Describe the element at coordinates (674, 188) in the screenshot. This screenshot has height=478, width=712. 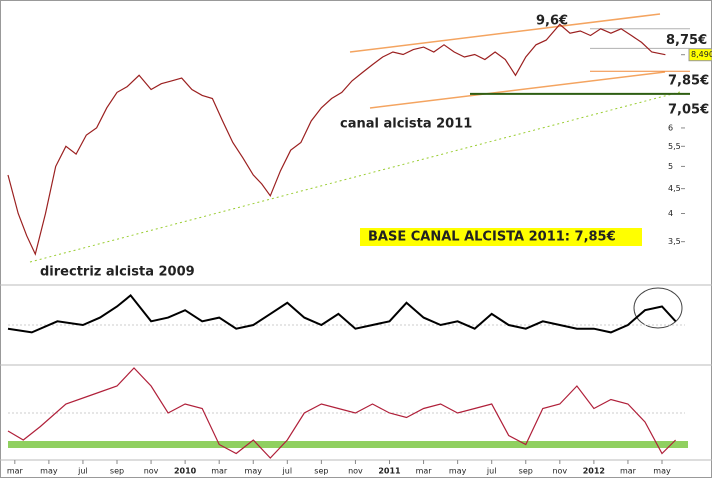
I see `y-tick-label: 4,5` at that location.